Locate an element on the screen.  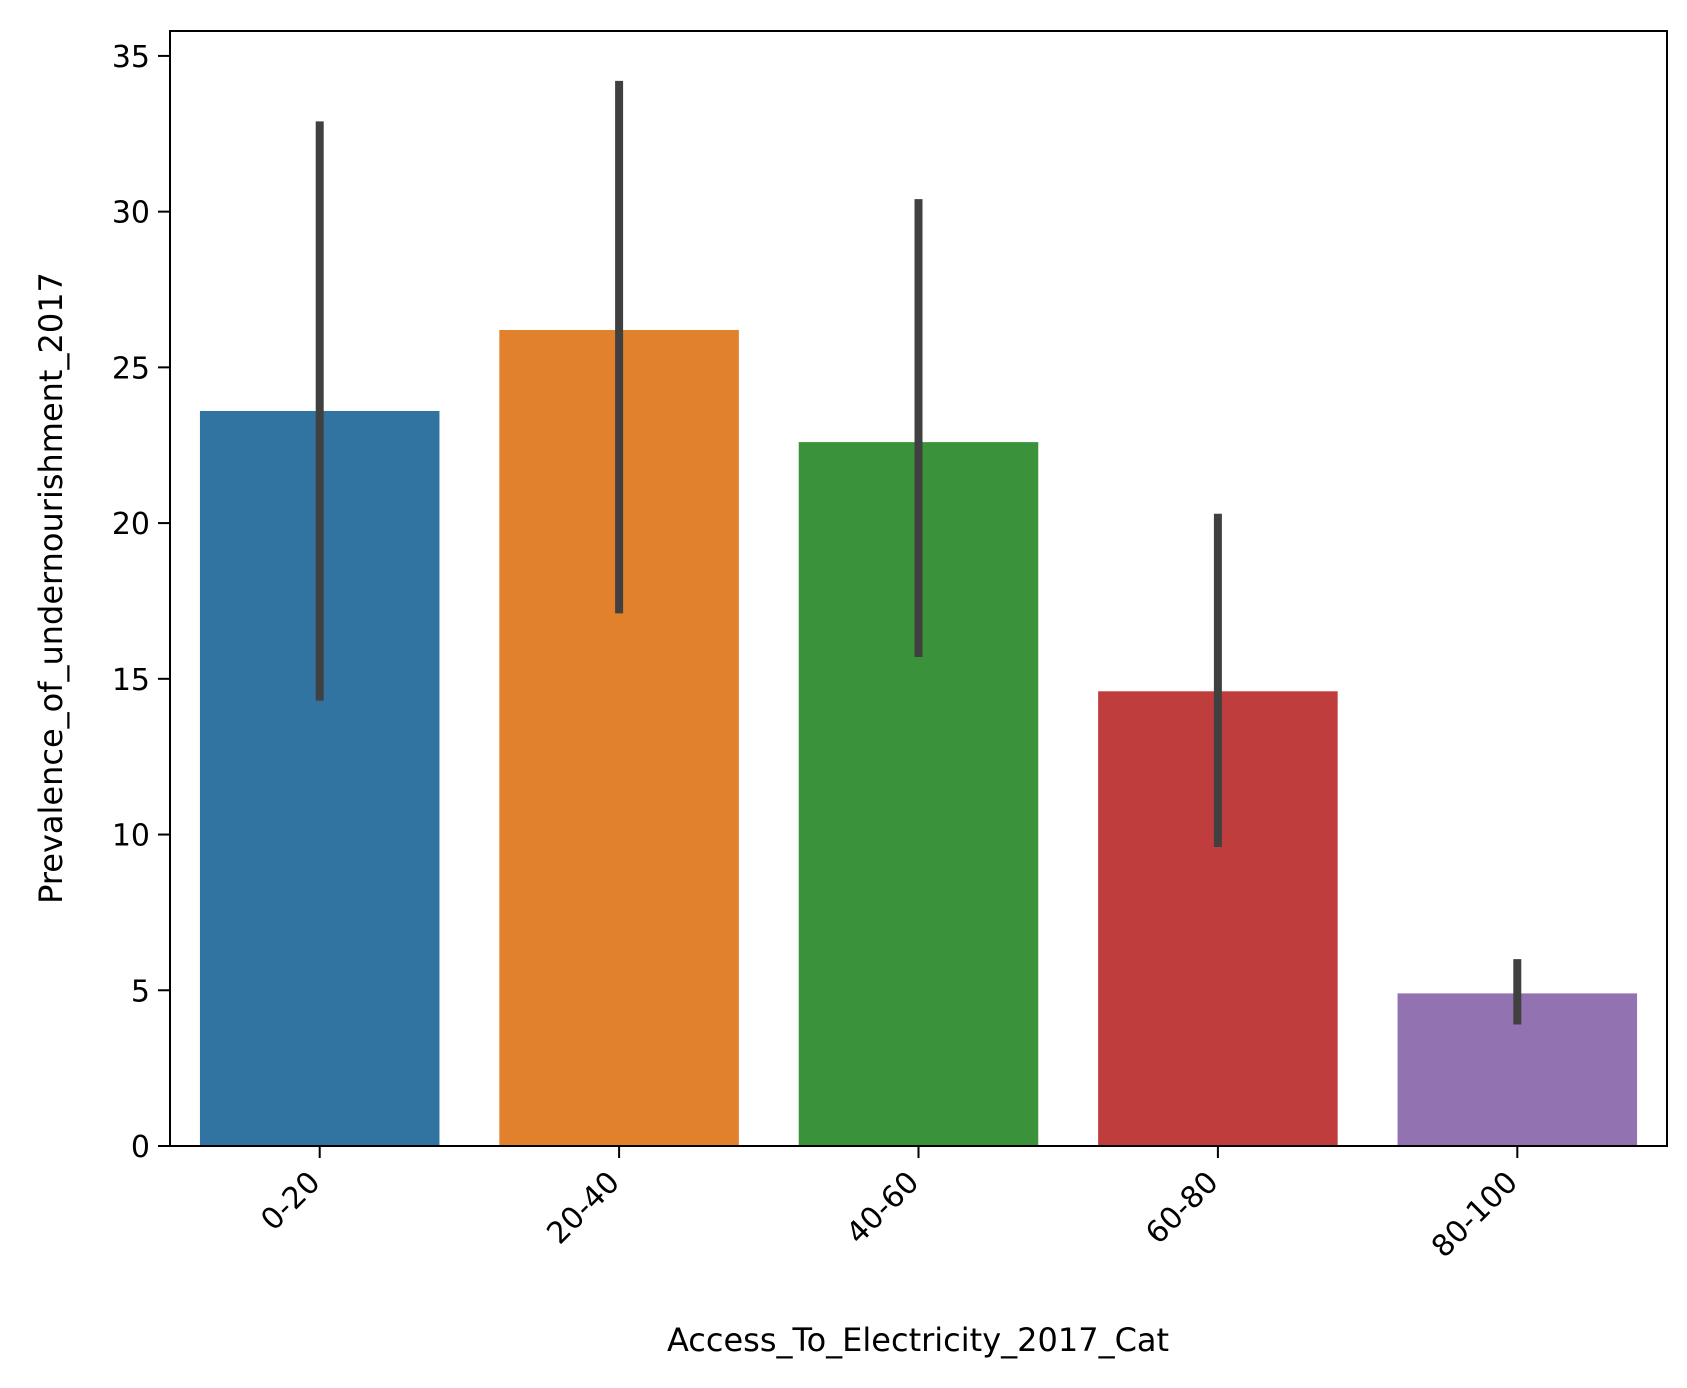
x-axis-label: Access_To_Electricity_2017_Cat is located at coordinates (918, 1340).